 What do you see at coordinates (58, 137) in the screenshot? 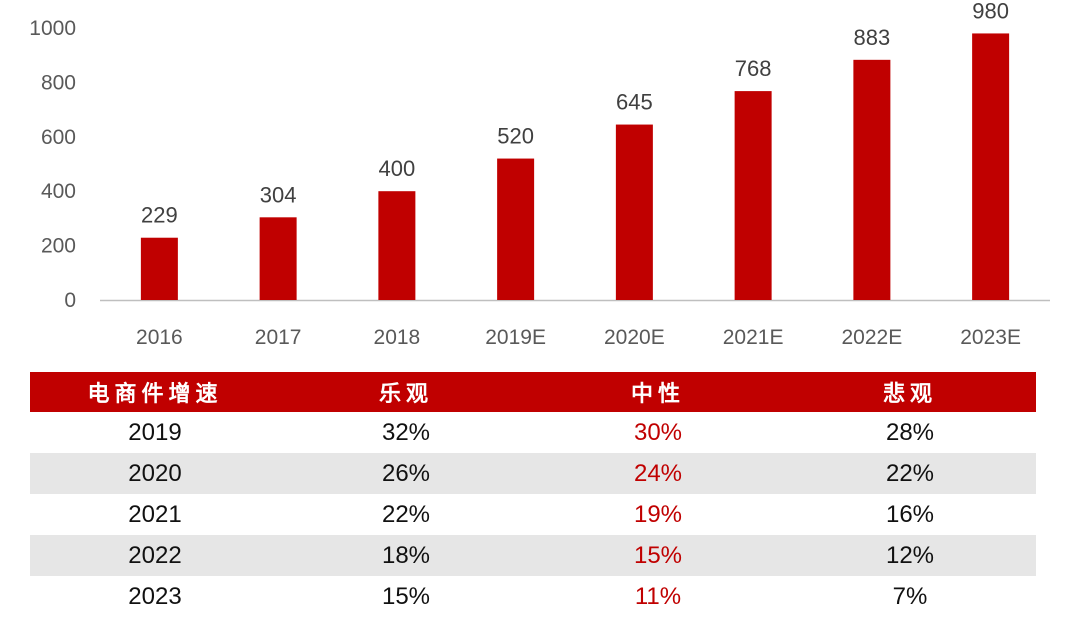
I see `y-tick-label: 600` at bounding box center [58, 137].